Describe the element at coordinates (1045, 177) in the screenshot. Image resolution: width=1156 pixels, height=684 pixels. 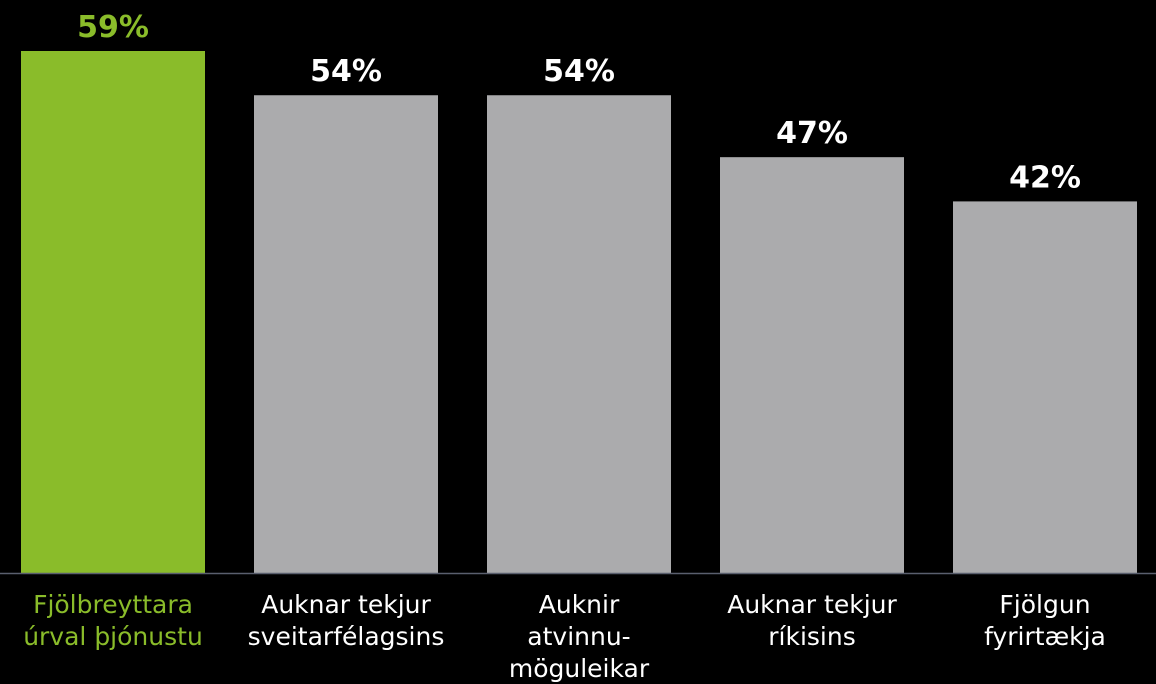
I see `bar-value-label-5: 42%` at that location.